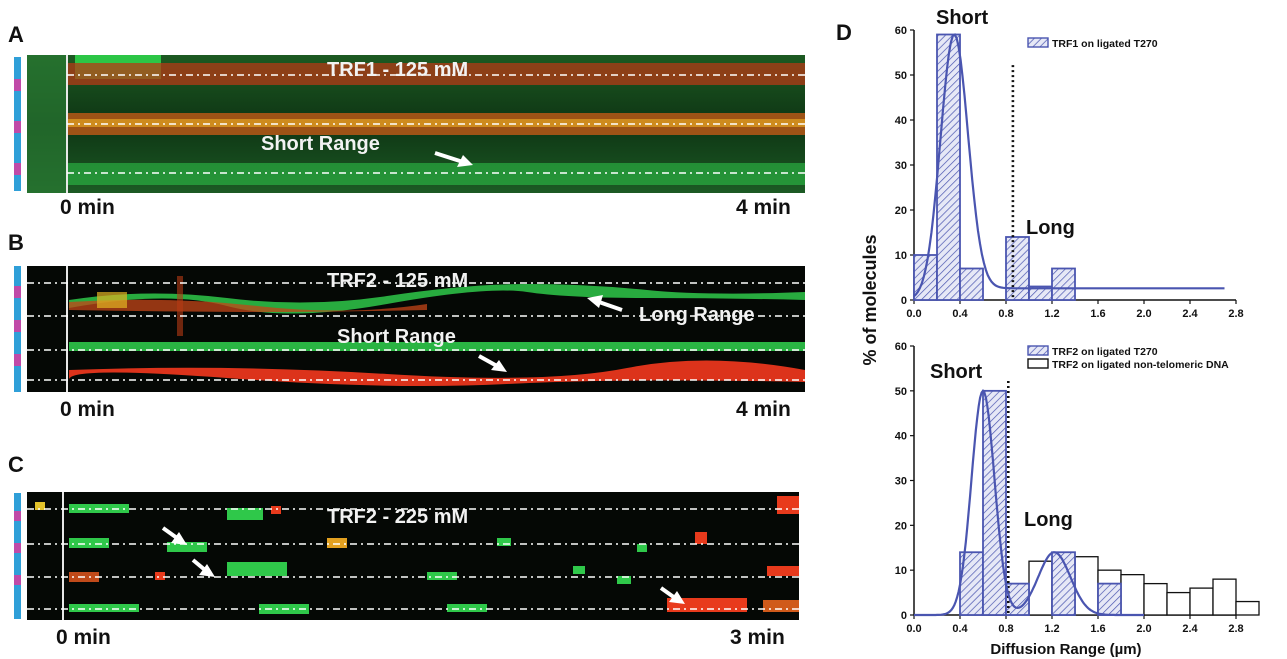 The height and width of the screenshot is (659, 1287). What do you see at coordinates (763, 409) in the screenshot?
I see `panel-b-end-time: 4 min` at bounding box center [763, 409].